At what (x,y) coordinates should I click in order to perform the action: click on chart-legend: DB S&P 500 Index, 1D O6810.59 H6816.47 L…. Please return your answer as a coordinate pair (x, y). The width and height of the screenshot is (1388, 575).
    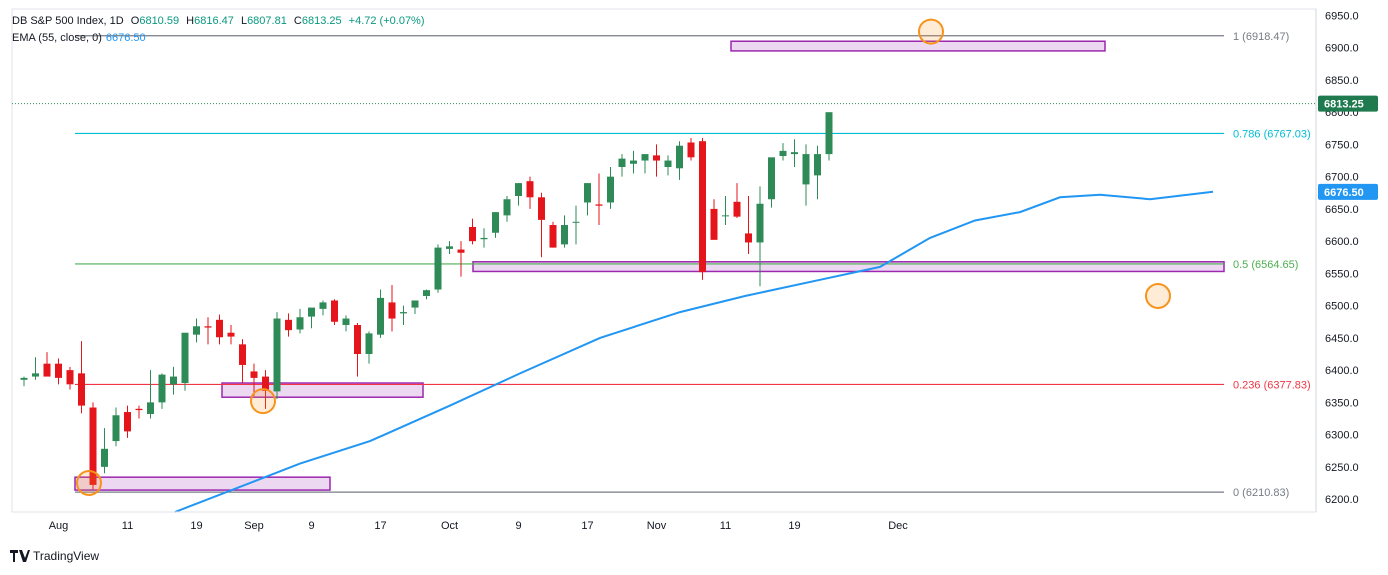
    Looking at the image, I should click on (218, 30).